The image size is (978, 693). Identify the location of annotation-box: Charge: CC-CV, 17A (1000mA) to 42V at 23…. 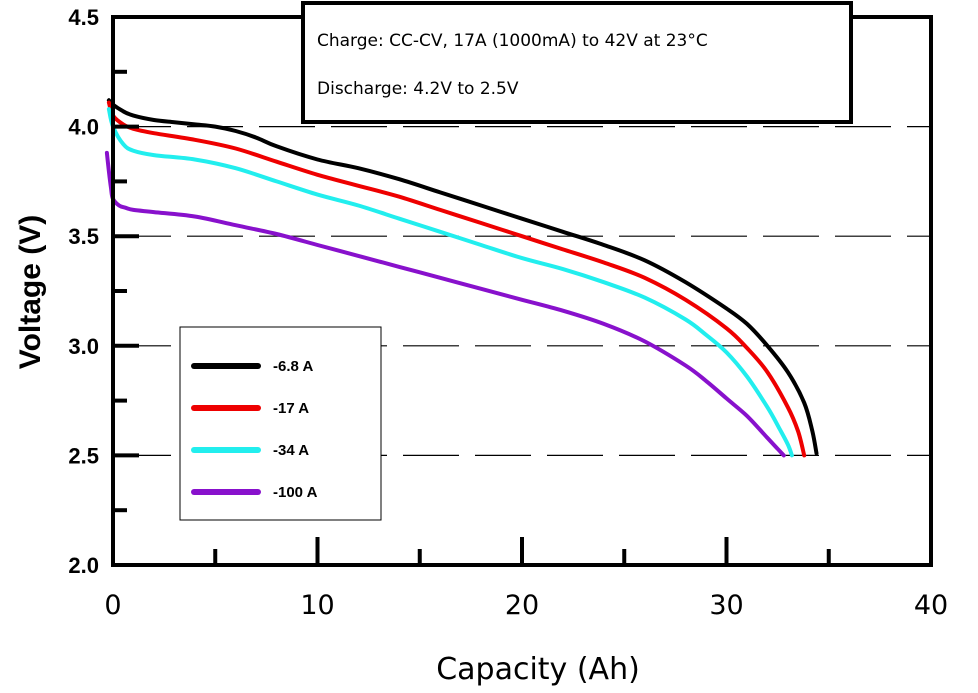
(577, 62).